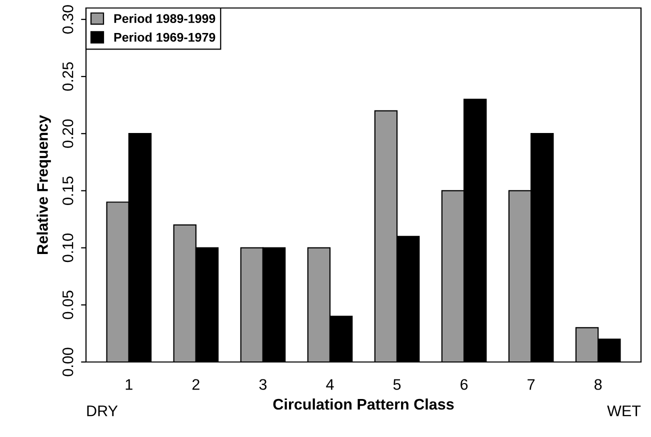  I want to click on x-tick-label: 3, so click(263, 384).